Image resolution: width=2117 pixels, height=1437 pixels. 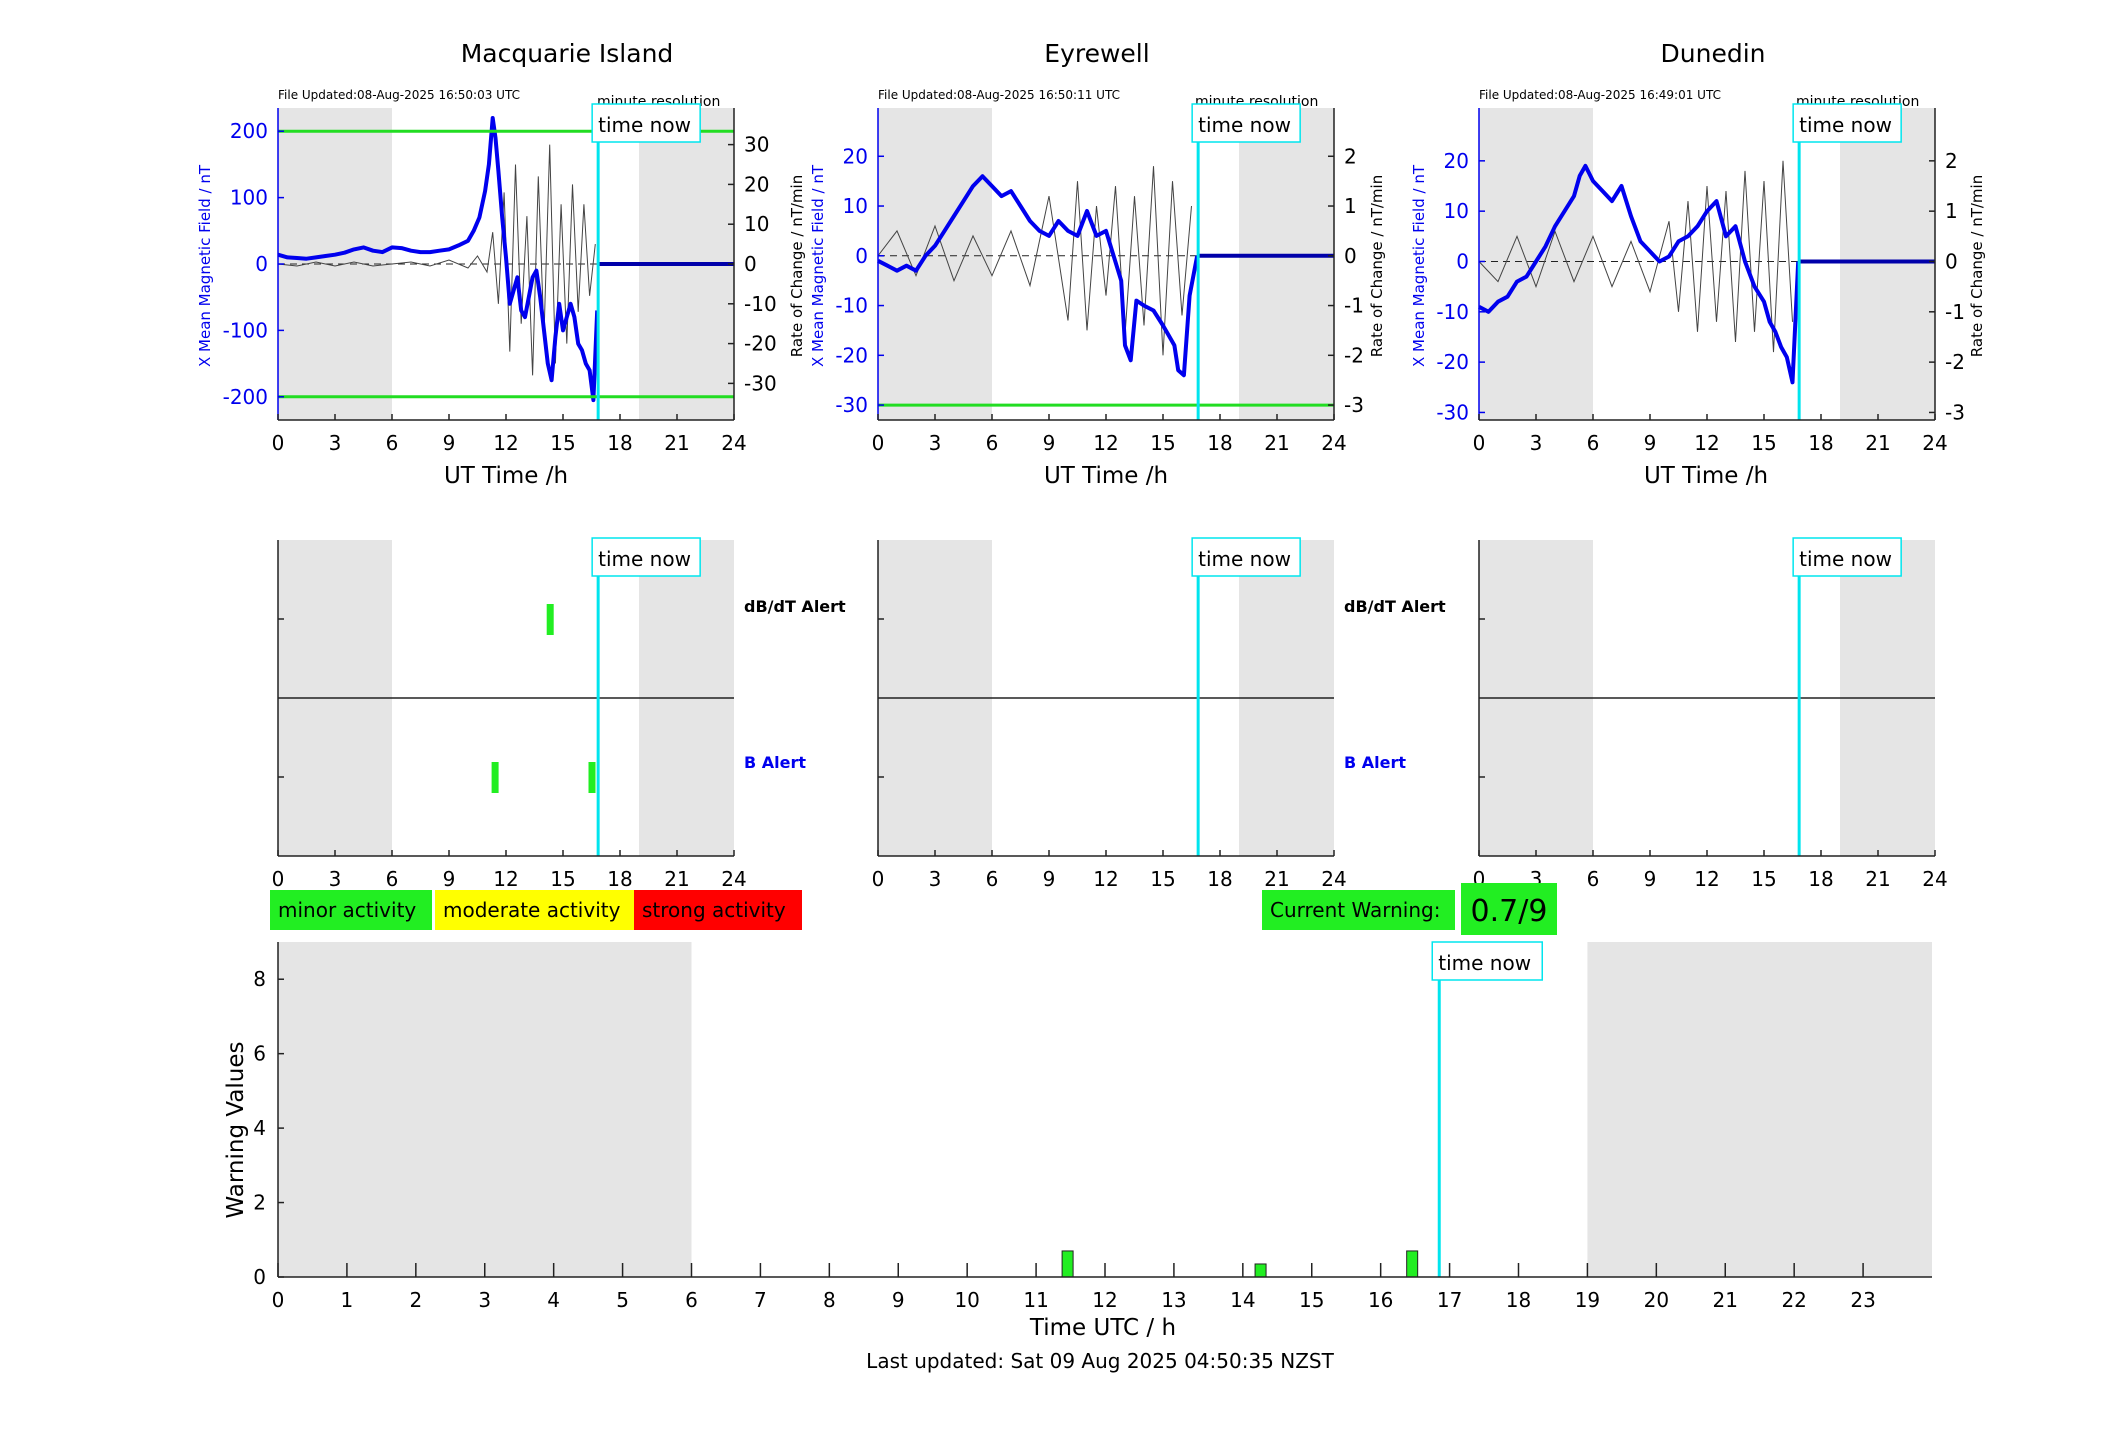 What do you see at coordinates (1793, 1300) in the screenshot?
I see `bottom-x-tick-label: 22` at bounding box center [1793, 1300].